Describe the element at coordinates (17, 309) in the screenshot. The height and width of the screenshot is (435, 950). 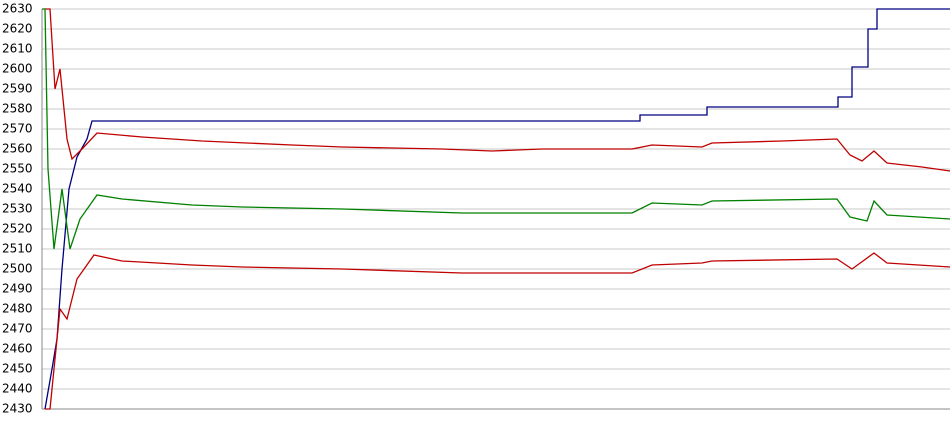
I see `y-tick-label: 2480` at that location.